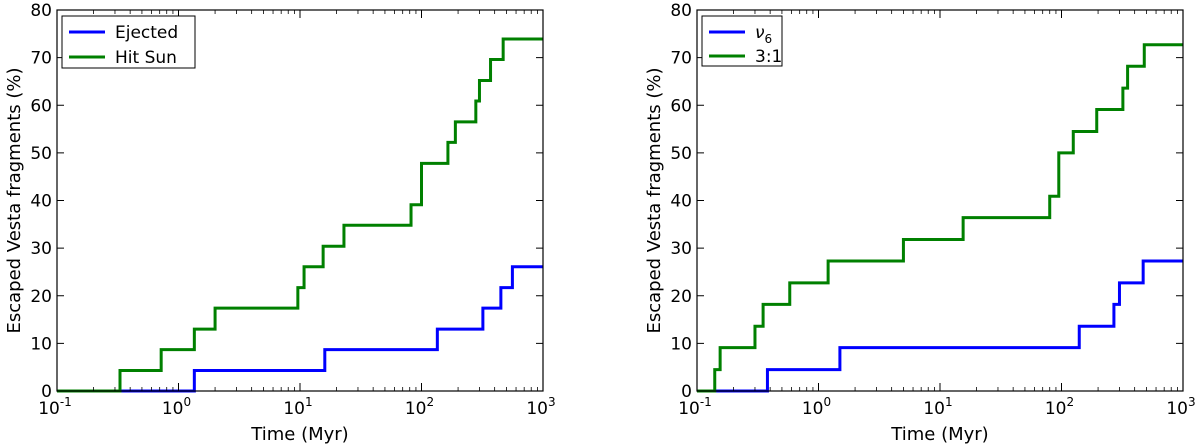 The width and height of the screenshot is (1200, 445). What do you see at coordinates (300, 329) in the screenshot?
I see `series-line-ejected` at bounding box center [300, 329].